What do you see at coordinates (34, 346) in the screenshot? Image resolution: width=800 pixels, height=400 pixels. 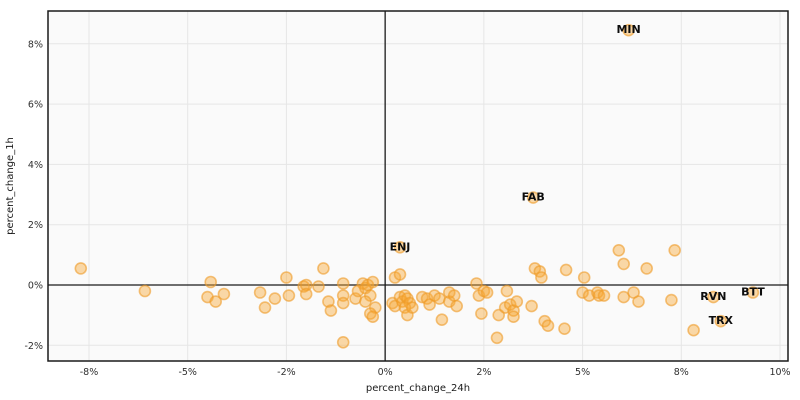 I see `y-tick-label: -2%` at bounding box center [34, 346].